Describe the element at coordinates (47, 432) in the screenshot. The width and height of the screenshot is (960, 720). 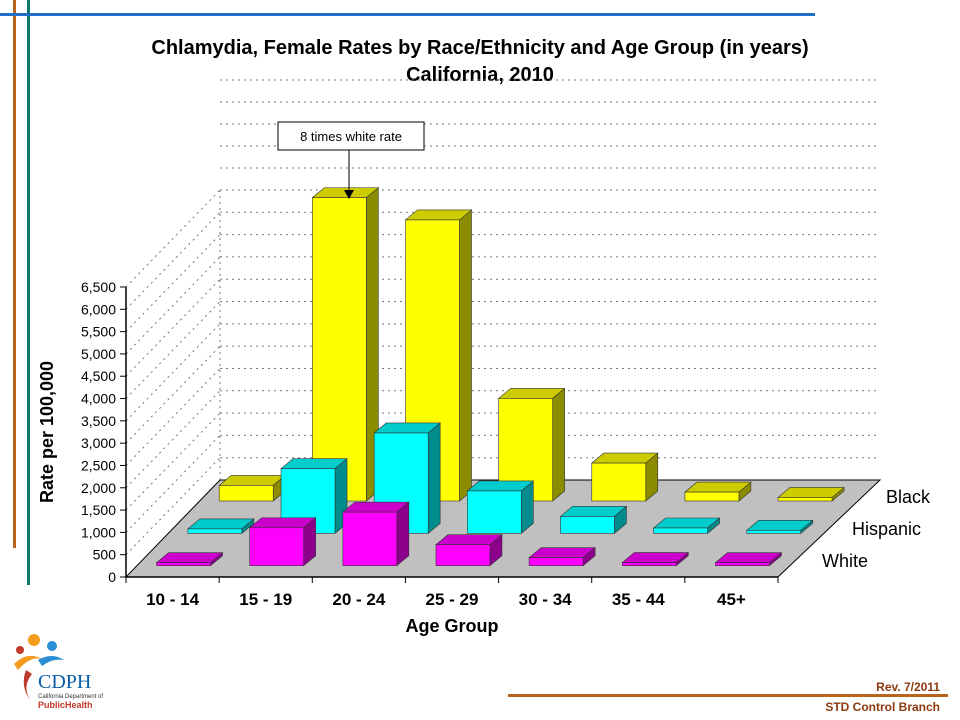
I see `y-axis-label: Rate per 100,000` at that location.